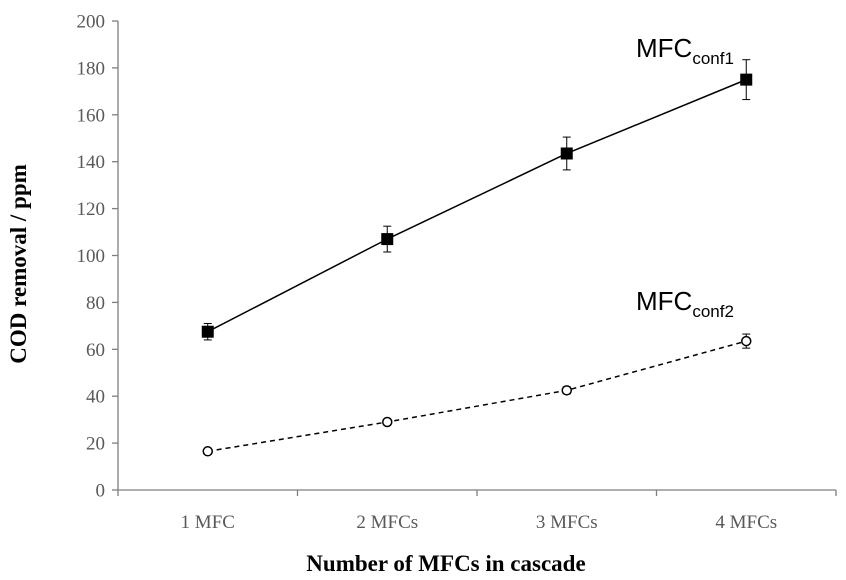  What do you see at coordinates (91, 22) in the screenshot?
I see `y-tick-label: 200` at bounding box center [91, 22].